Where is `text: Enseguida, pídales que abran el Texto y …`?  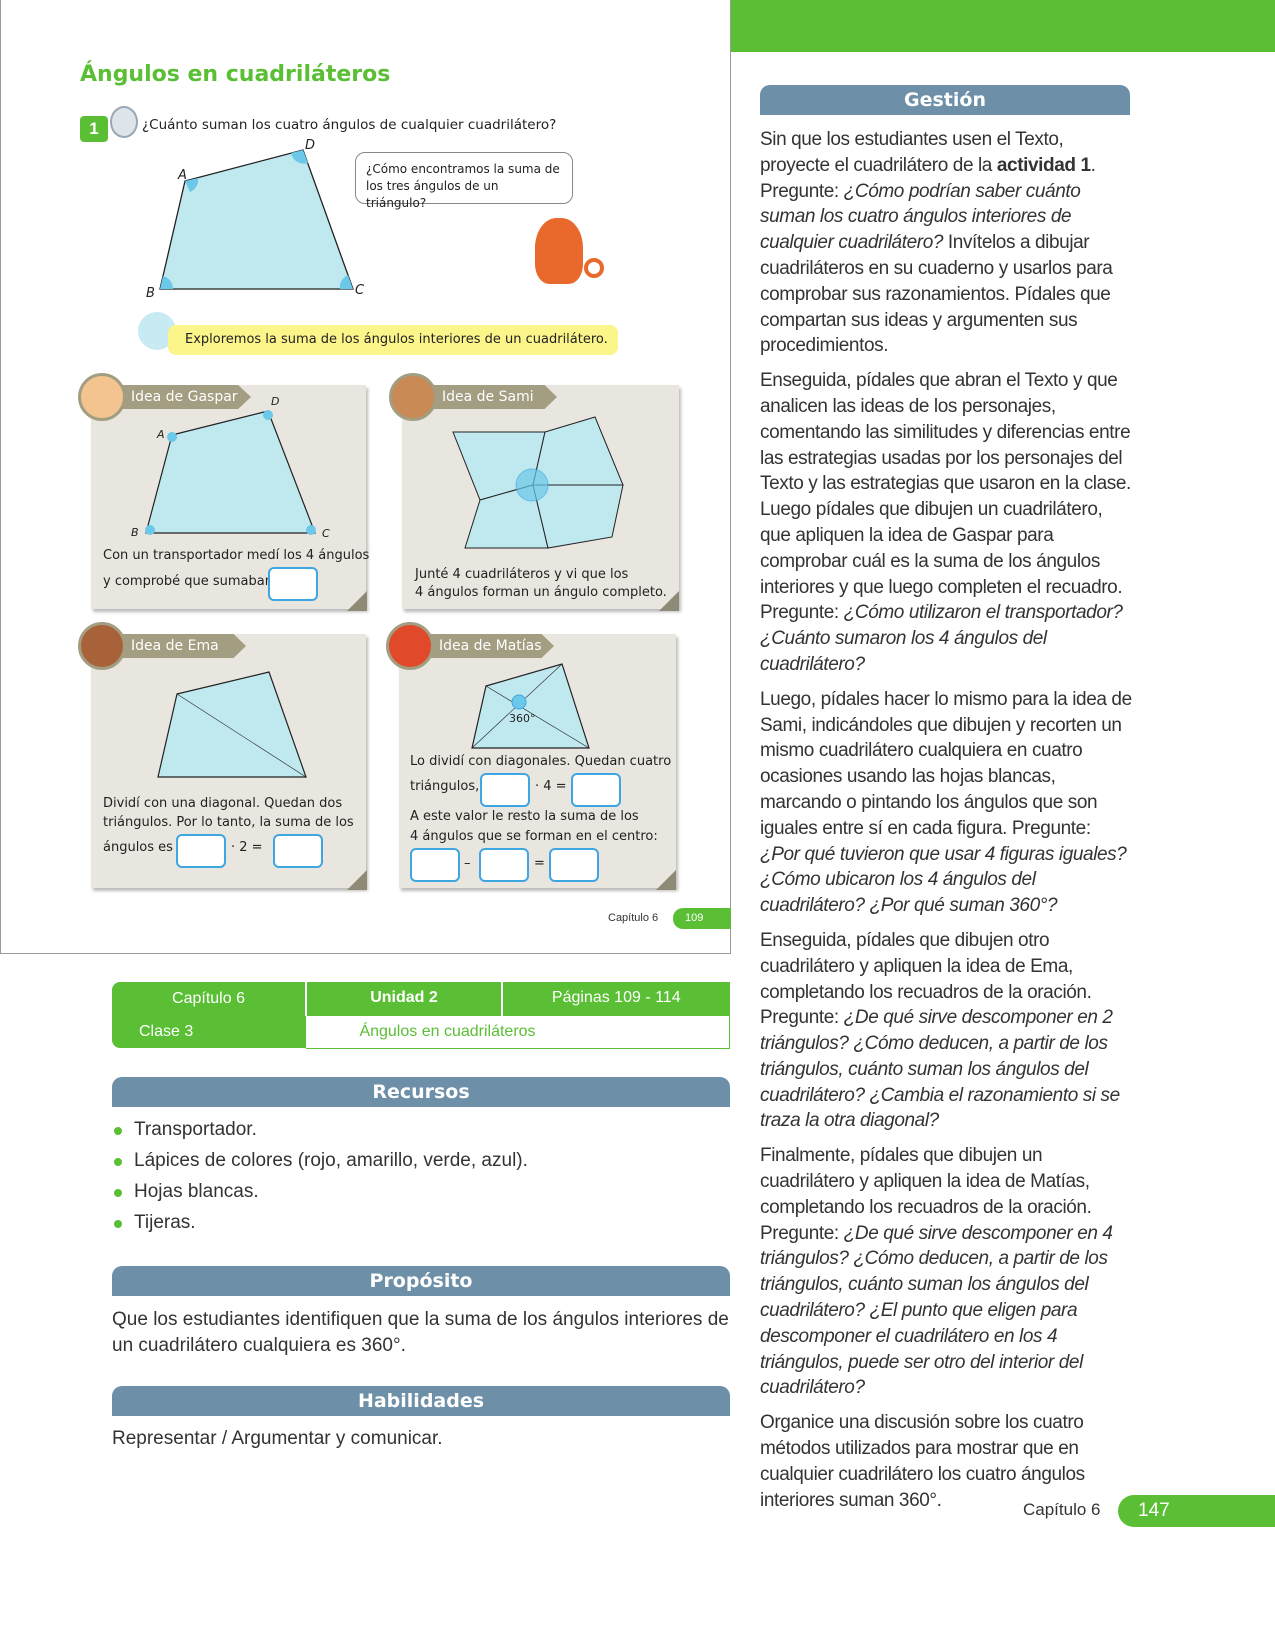 text: Enseguida, pídales que abran el Texto y … is located at coordinates (945, 497).